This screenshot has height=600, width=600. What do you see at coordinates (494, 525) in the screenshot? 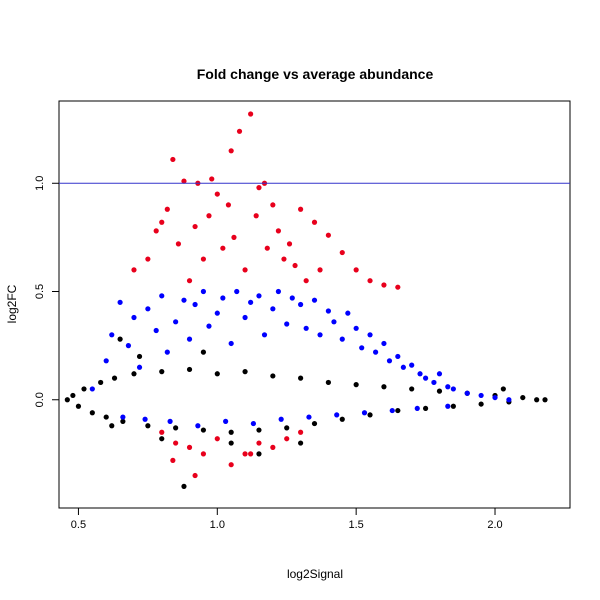
I see `x-tick-label: 2.0` at bounding box center [494, 525].